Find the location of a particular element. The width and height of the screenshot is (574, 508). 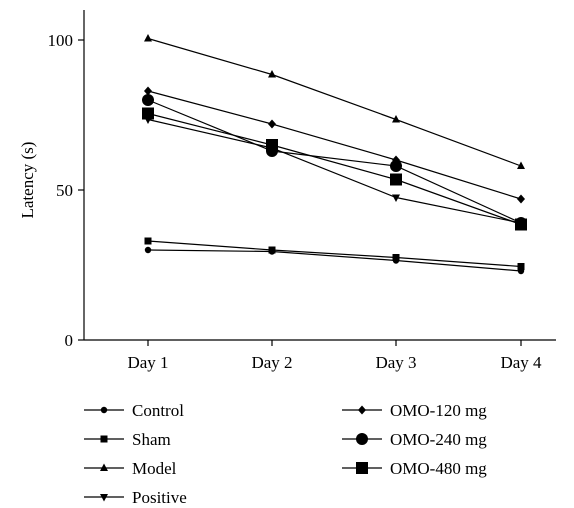

x-tick-label: Day 4 is located at coordinates (521, 362).